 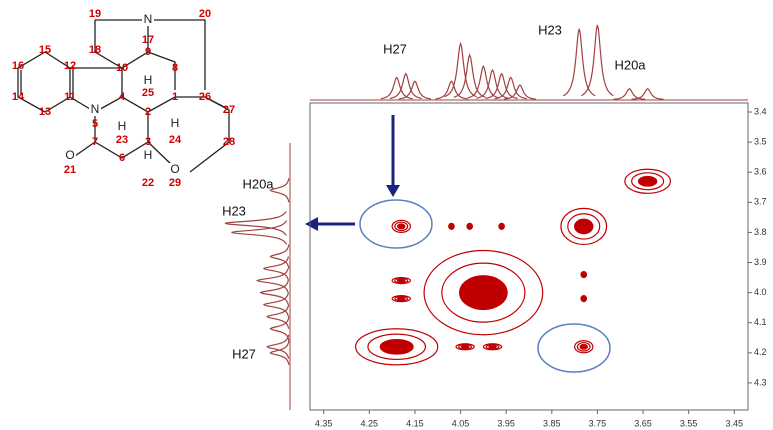 What do you see at coordinates (122, 68) in the screenshot?
I see `atom-number: 10` at bounding box center [122, 68].